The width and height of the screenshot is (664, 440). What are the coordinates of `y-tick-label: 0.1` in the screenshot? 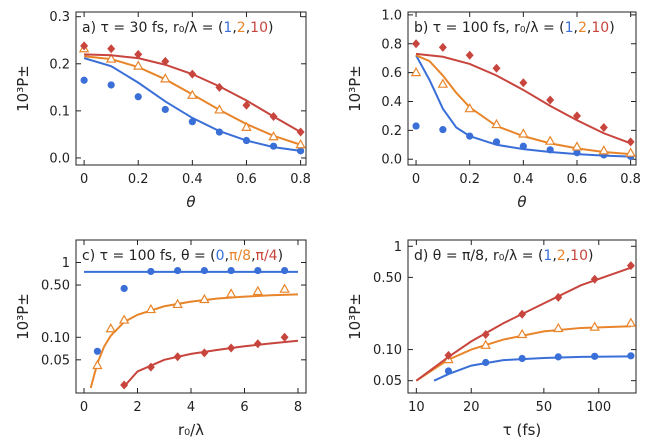 It's located at (59, 111).